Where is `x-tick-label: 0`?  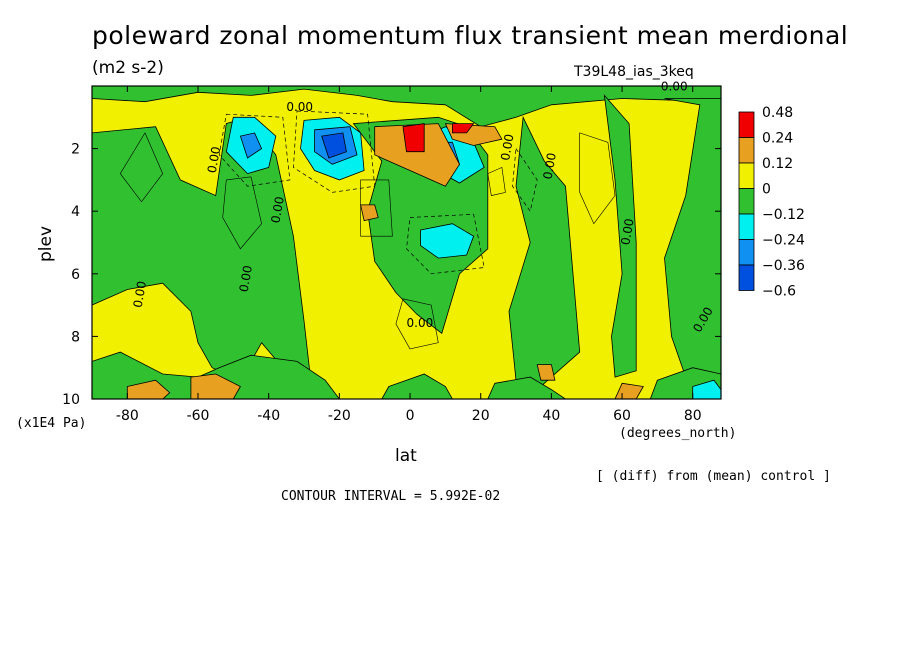 x-tick-label: 0 is located at coordinates (410, 416).